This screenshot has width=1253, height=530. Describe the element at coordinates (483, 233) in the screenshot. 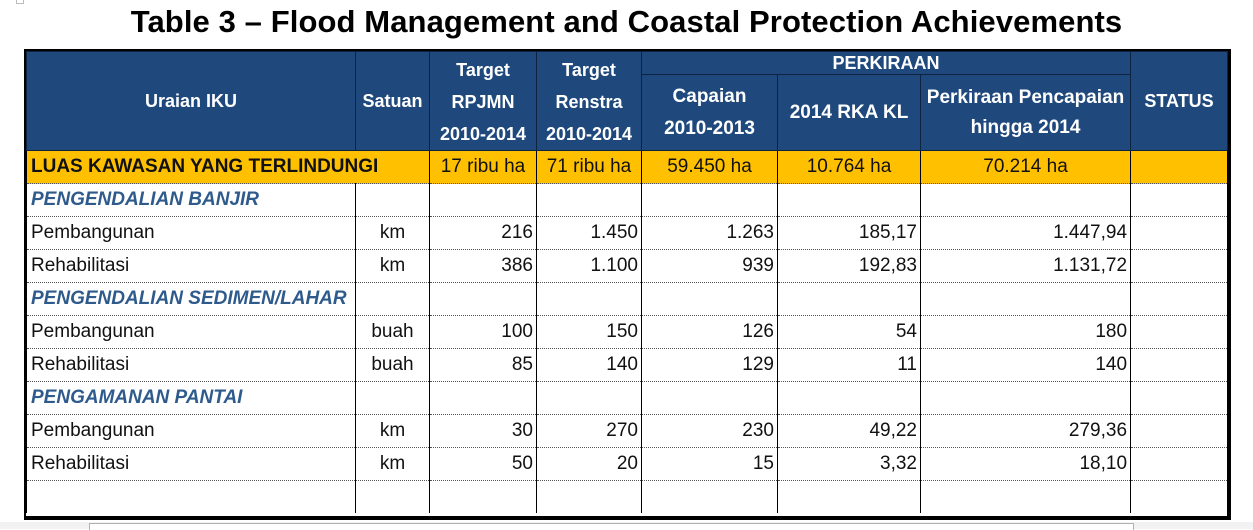

I see `cell-target-rpjmn: 216` at that location.